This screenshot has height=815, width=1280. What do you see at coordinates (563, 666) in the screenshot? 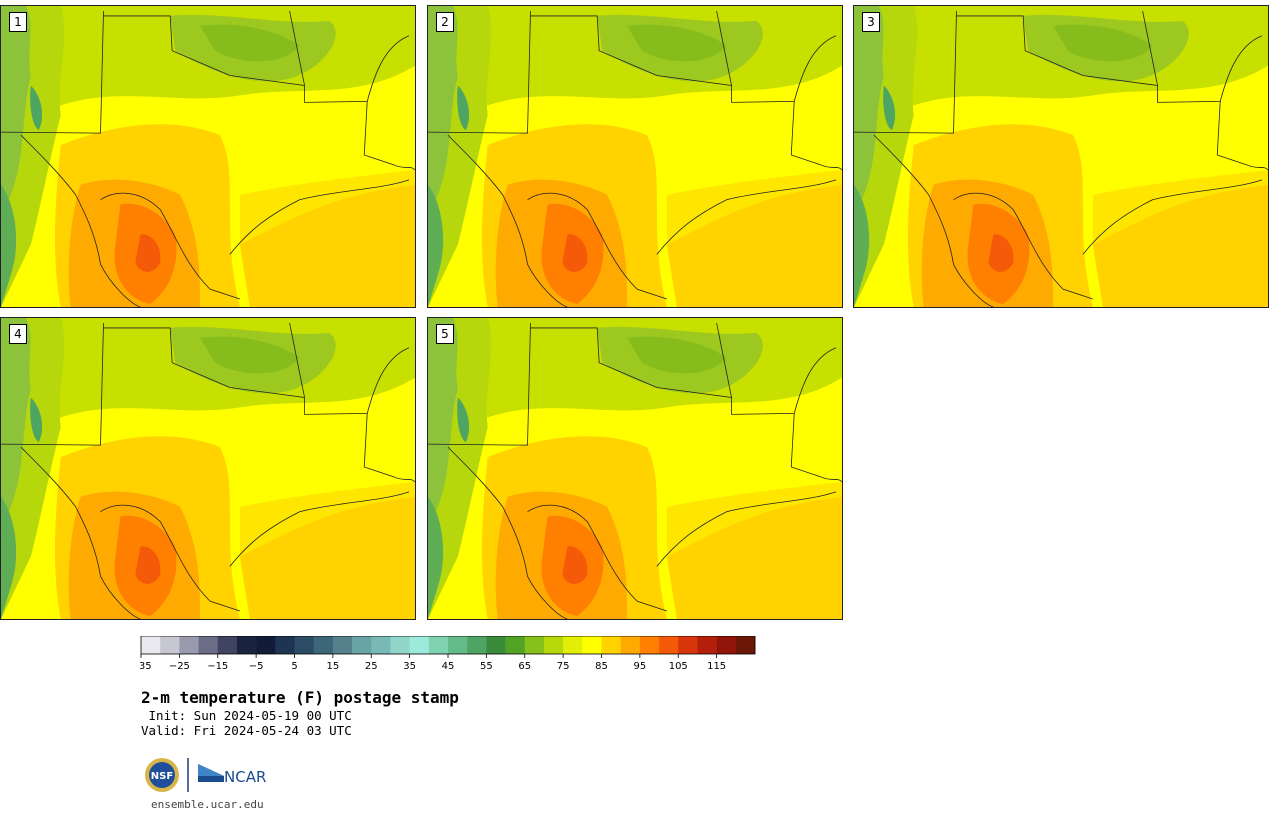
I see `colorbar-tick-label: 75` at bounding box center [563, 666].